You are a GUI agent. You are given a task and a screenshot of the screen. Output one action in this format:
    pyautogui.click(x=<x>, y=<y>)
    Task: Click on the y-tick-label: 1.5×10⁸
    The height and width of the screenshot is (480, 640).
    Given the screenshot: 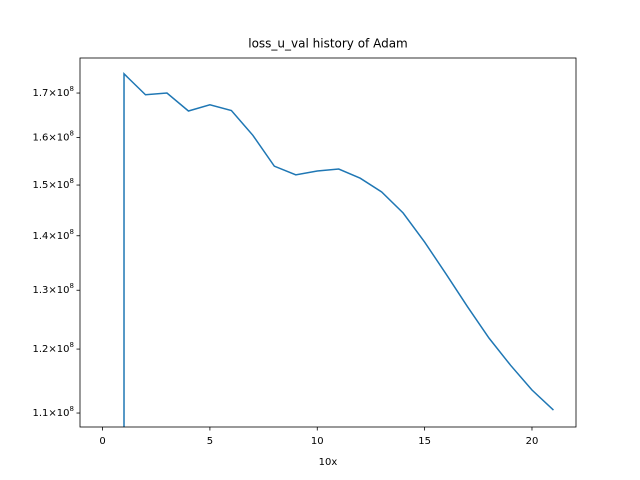 What is the action you would take?
    pyautogui.click(x=53, y=184)
    